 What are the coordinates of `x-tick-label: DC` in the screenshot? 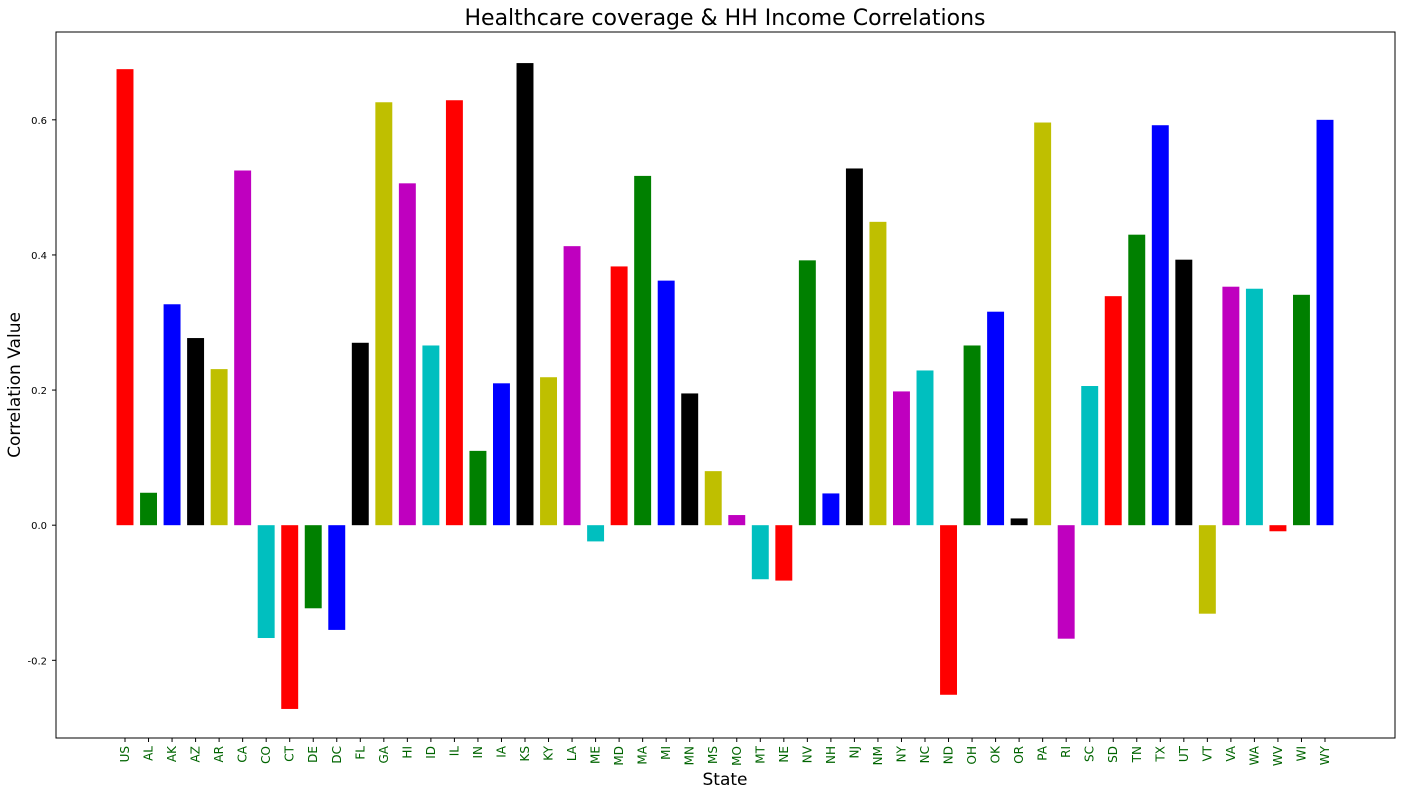 It's located at (337, 755).